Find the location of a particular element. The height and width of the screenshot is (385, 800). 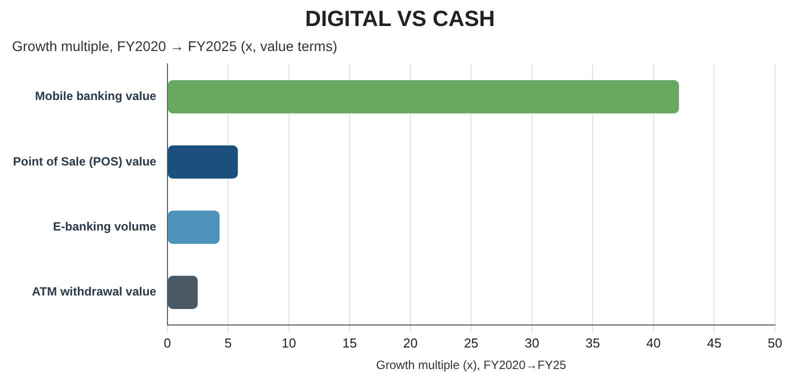

x-tick-label: 30 is located at coordinates (532, 342).